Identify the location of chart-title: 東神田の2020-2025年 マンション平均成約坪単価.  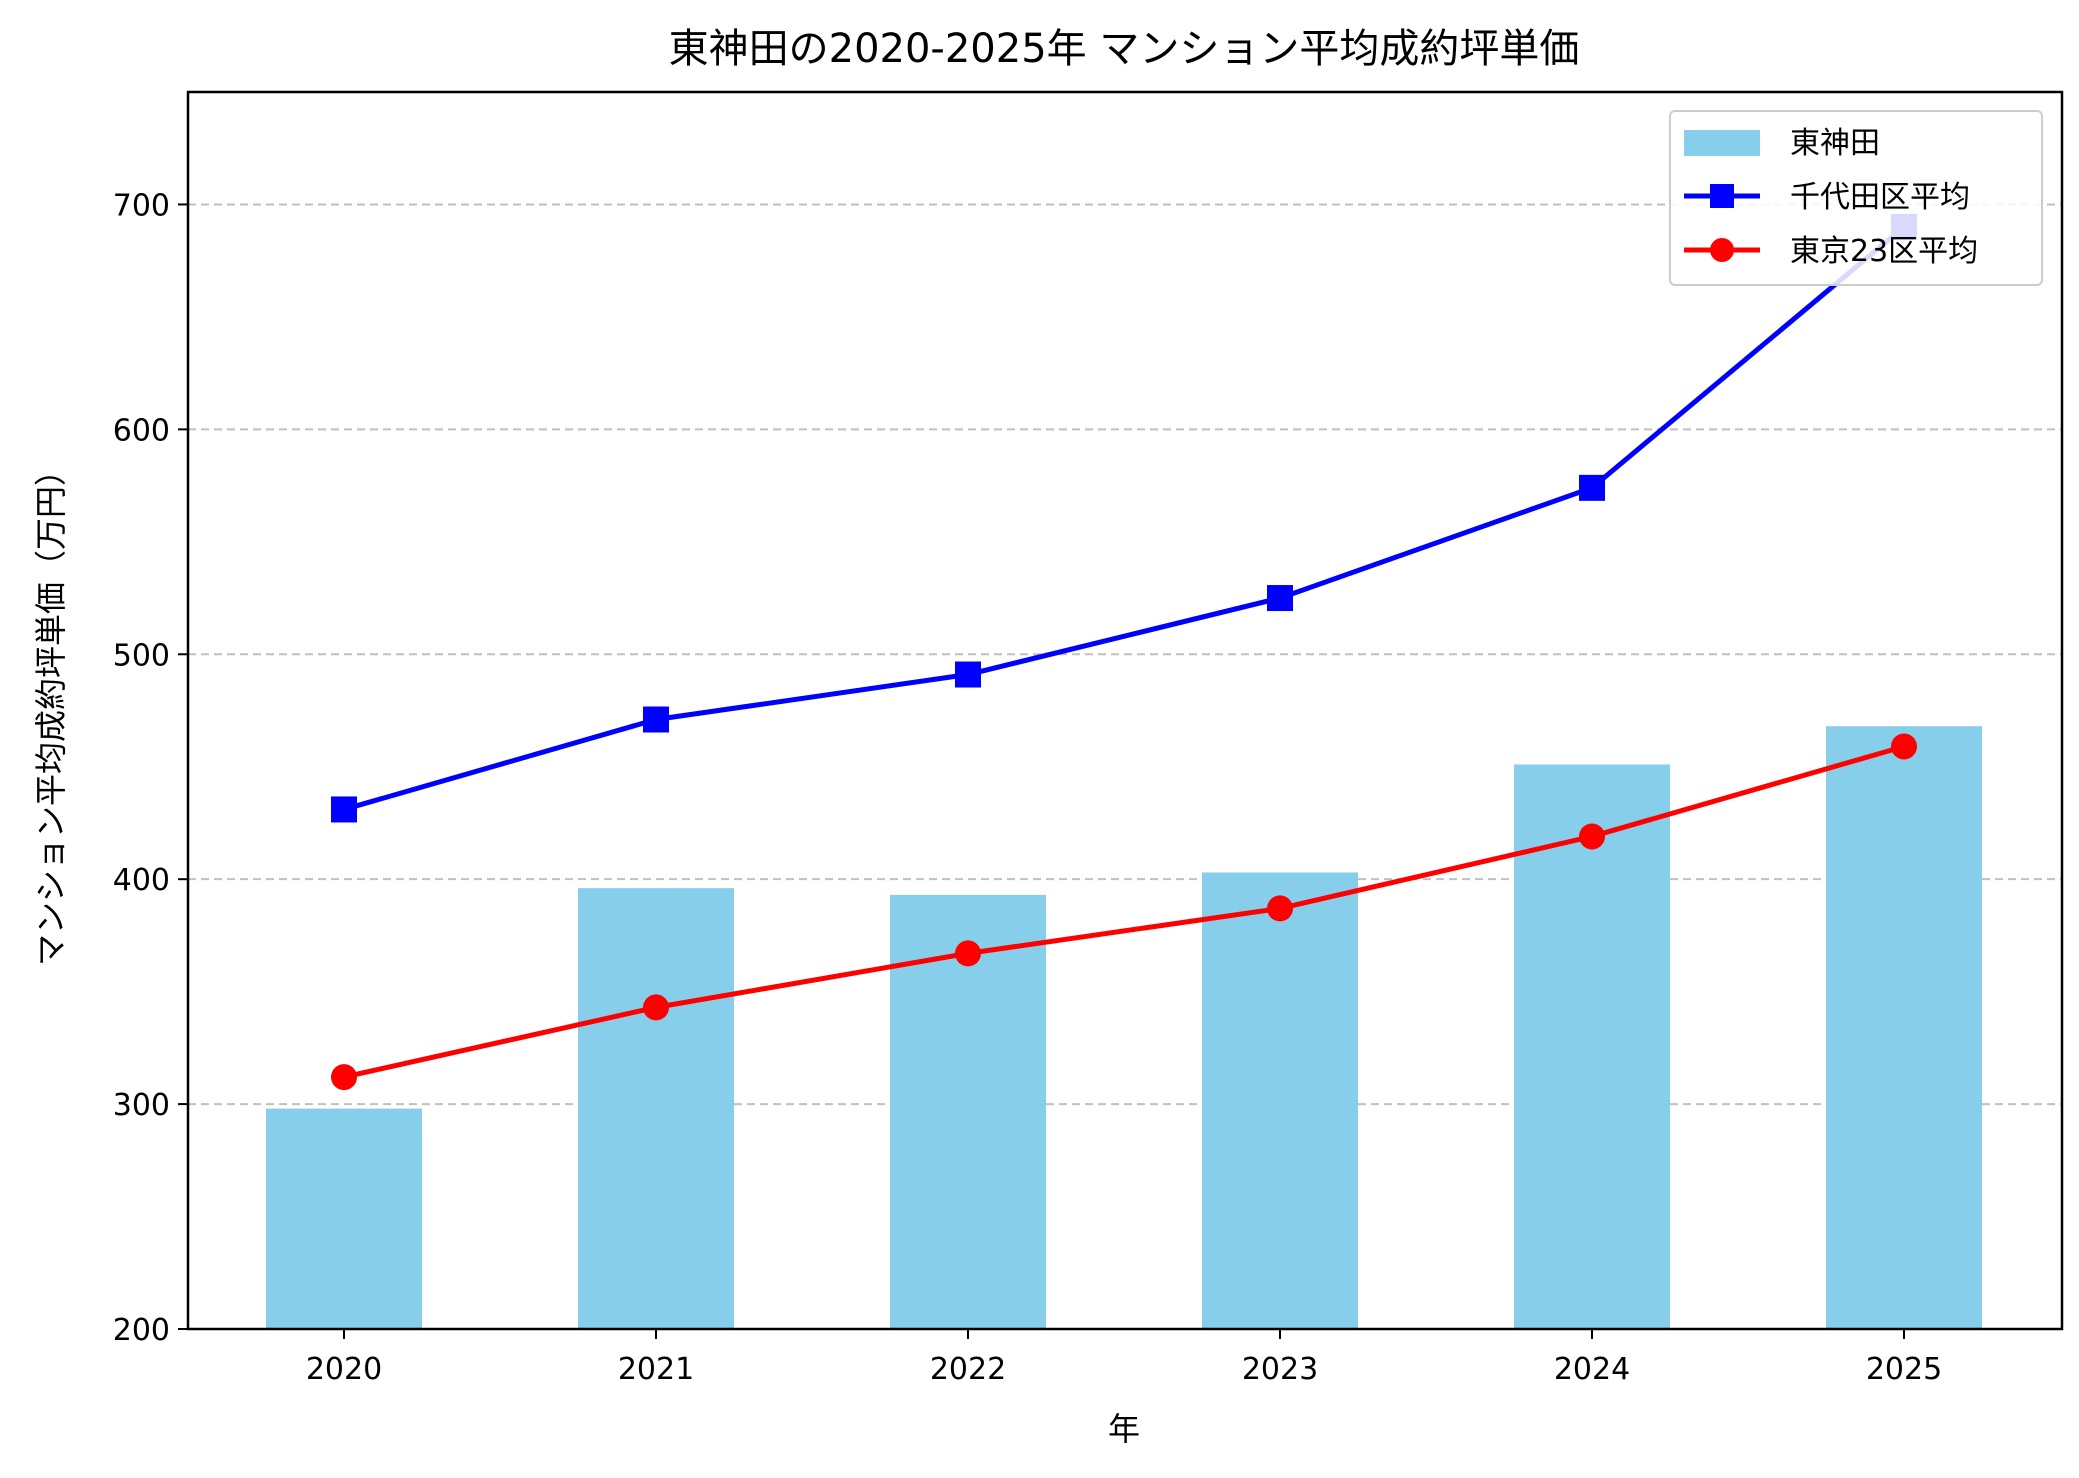
(1124, 49).